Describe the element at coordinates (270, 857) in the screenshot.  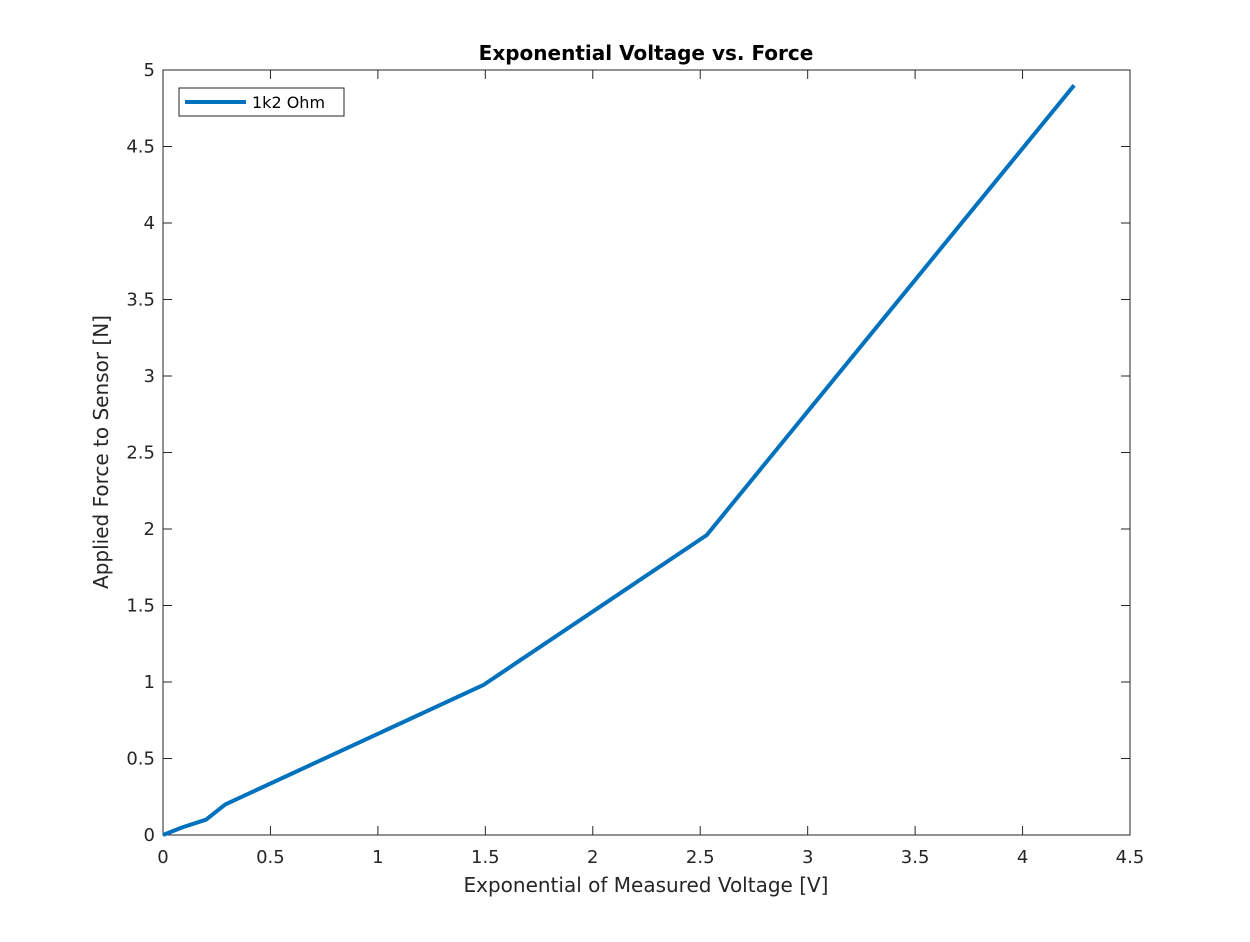
I see `x-tick-label: 0.5` at that location.